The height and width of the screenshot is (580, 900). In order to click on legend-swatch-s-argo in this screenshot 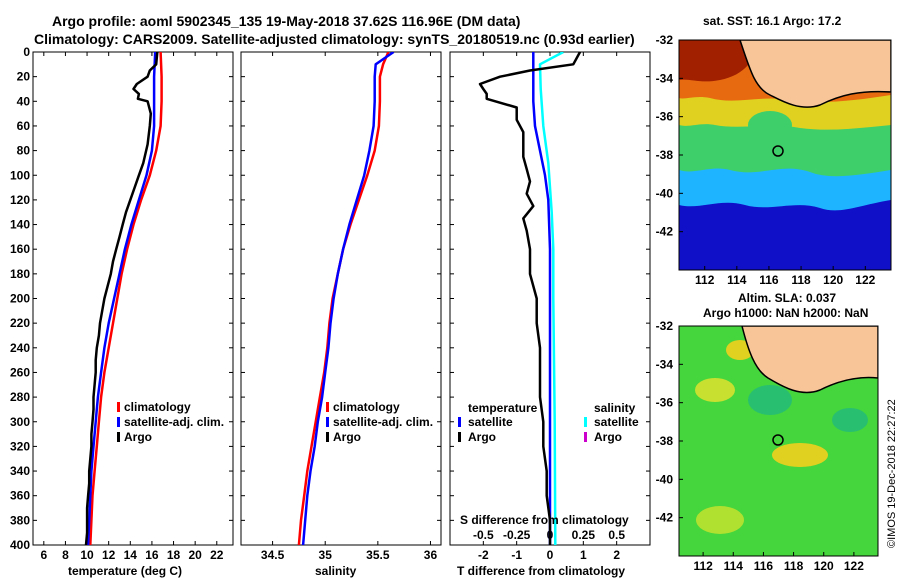, I will do `click(585, 437)`.